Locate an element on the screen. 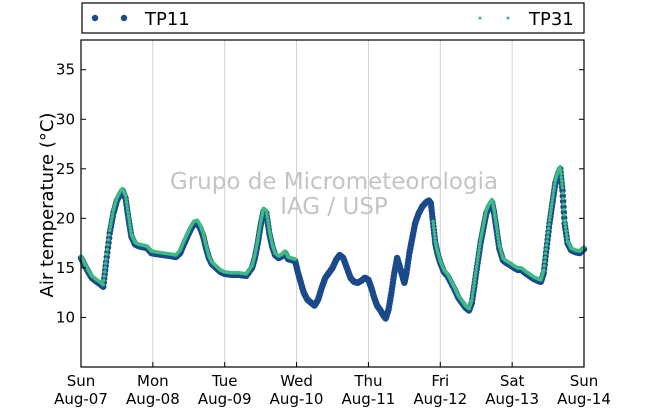 The height and width of the screenshot is (409, 650). x-tick-label-date: Aug-07 is located at coordinates (81, 399).